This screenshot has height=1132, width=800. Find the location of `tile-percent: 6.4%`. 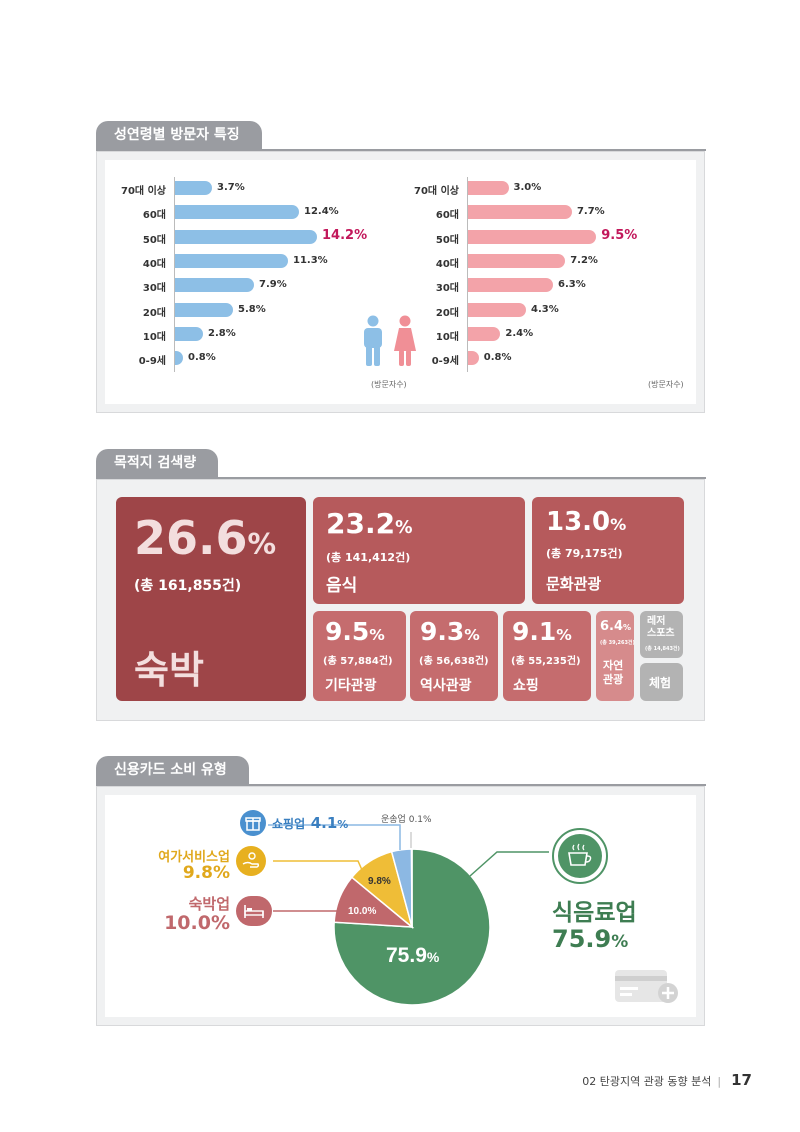

tile-percent: 6.4% is located at coordinates (616, 626).